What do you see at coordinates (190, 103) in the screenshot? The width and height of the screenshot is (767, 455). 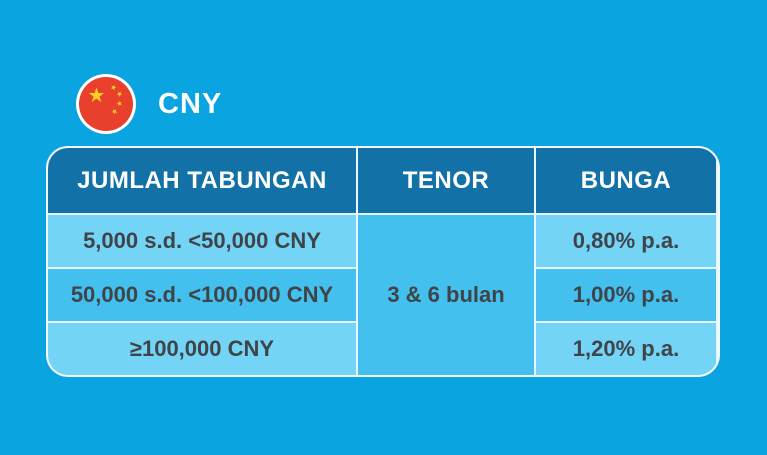 I see `currency-label: CNY` at bounding box center [190, 103].